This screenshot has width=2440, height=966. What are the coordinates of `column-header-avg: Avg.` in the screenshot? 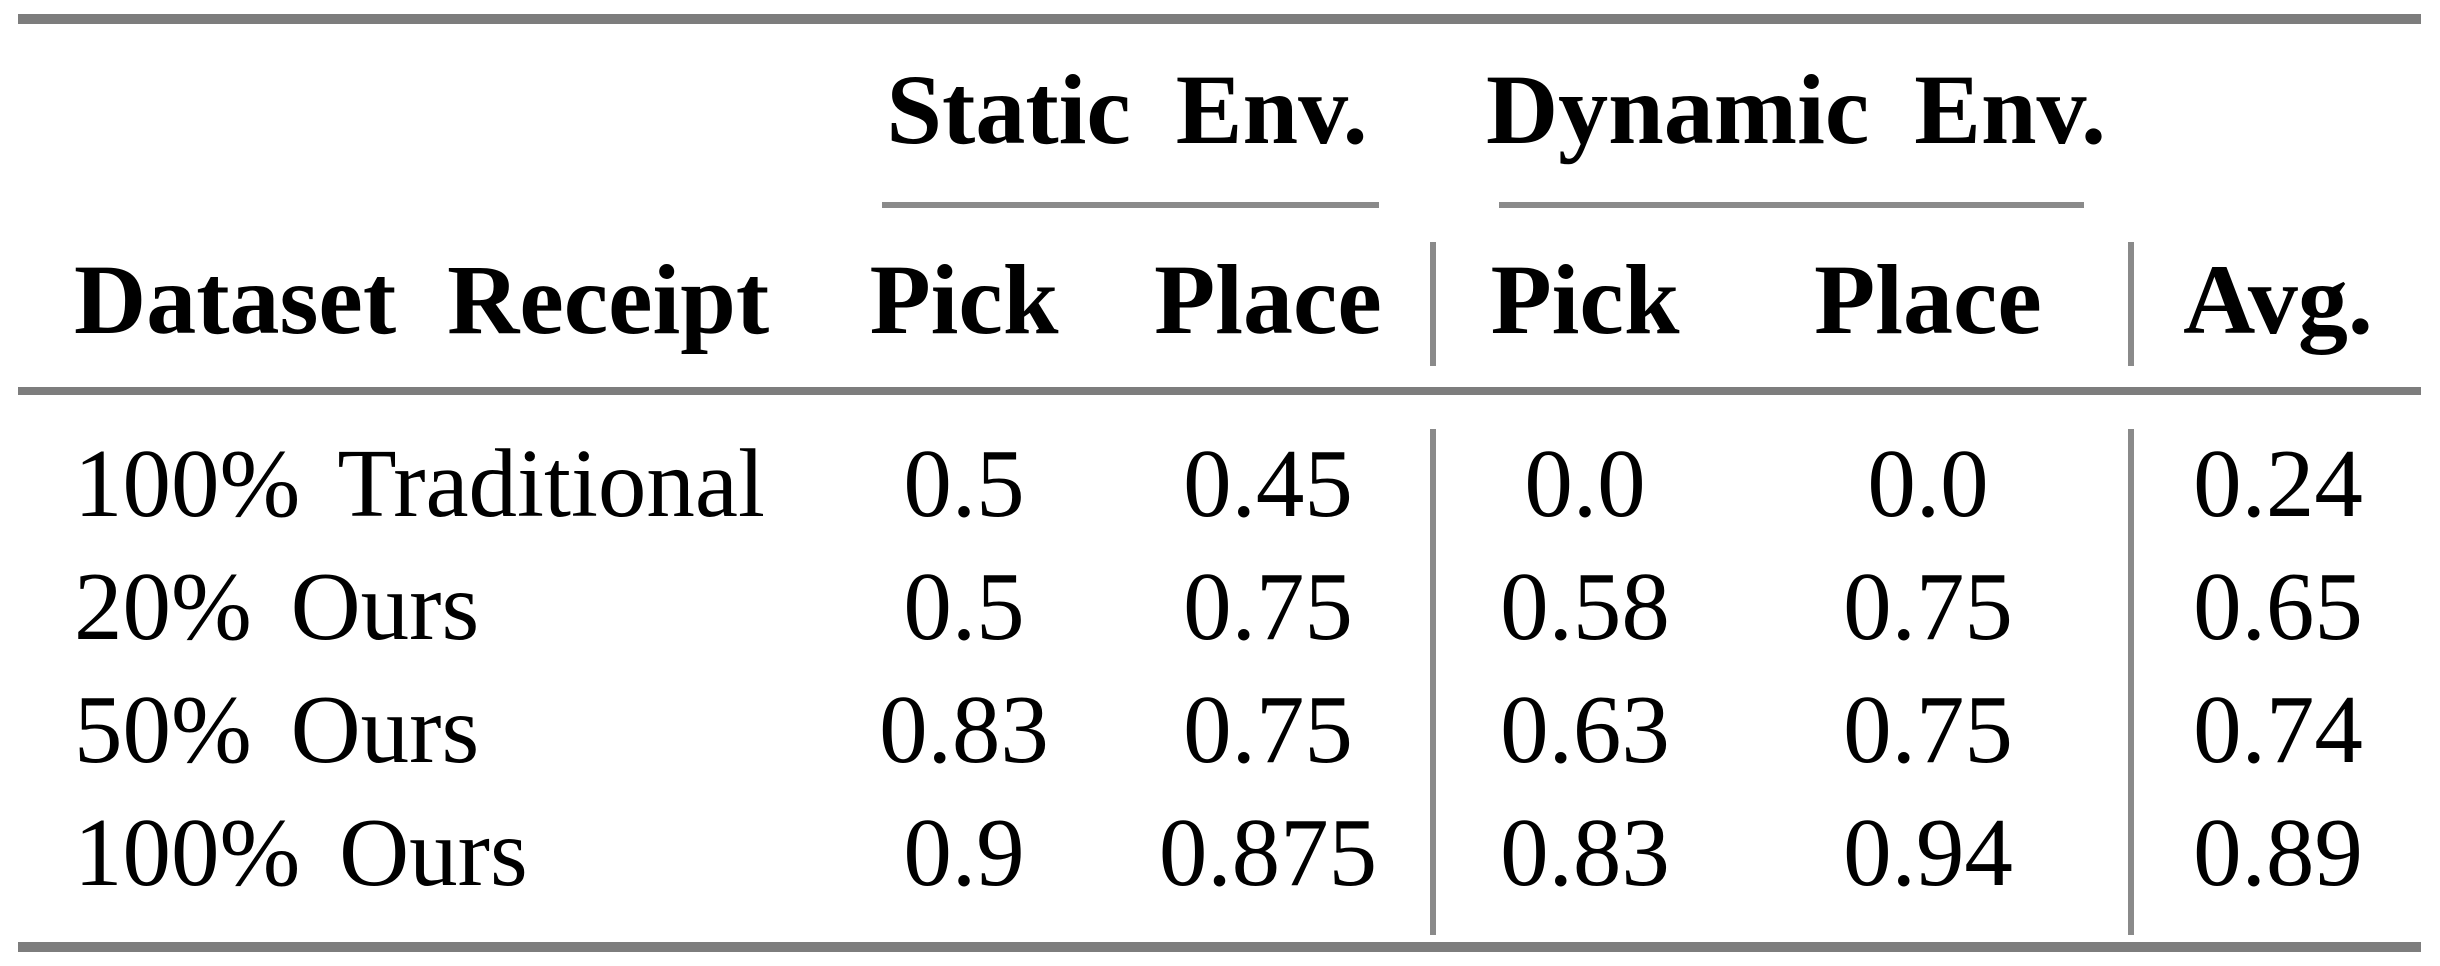 It's located at (2278, 299).